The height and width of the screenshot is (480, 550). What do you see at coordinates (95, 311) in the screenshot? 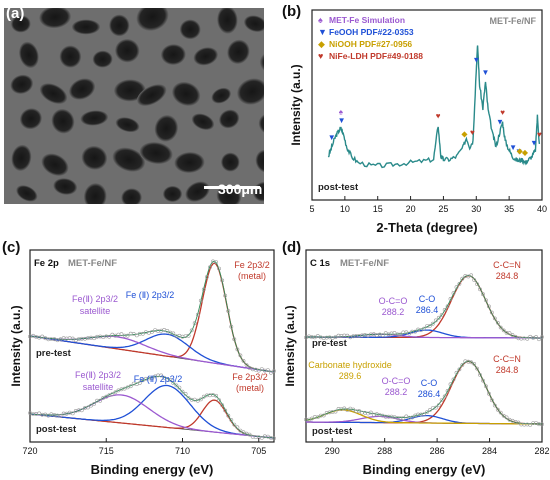
I see `annotation-pre-sat-sub: satellite` at bounding box center [95, 311].